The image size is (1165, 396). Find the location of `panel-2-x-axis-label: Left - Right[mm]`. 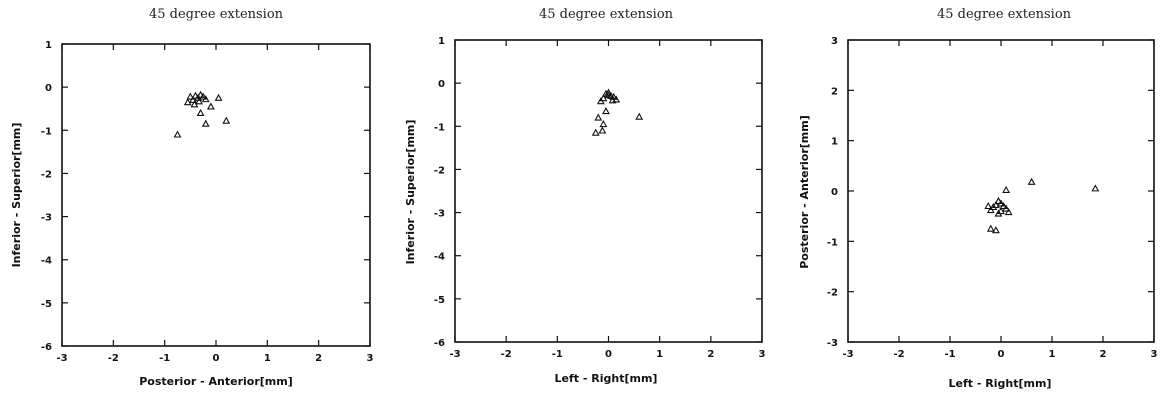

panel-2-x-axis-label: Left - Right[mm] is located at coordinates (606, 378).